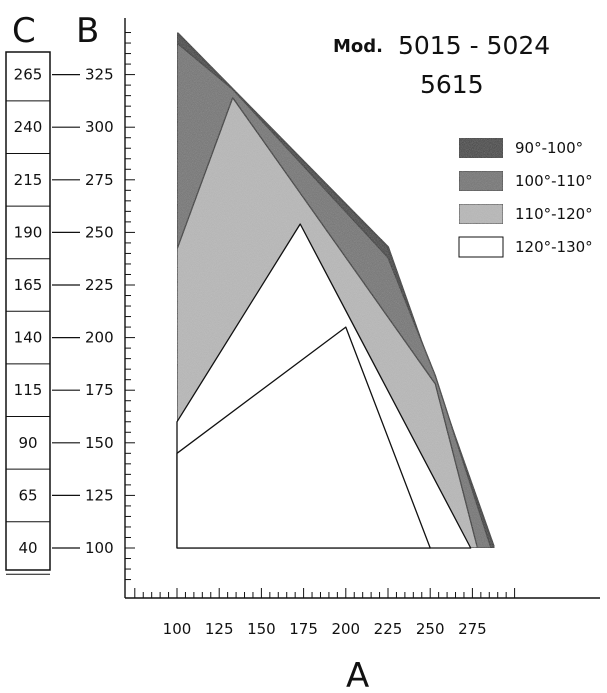  What do you see at coordinates (99, 495) in the screenshot?
I see `b-tick-label: 125` at bounding box center [99, 495].